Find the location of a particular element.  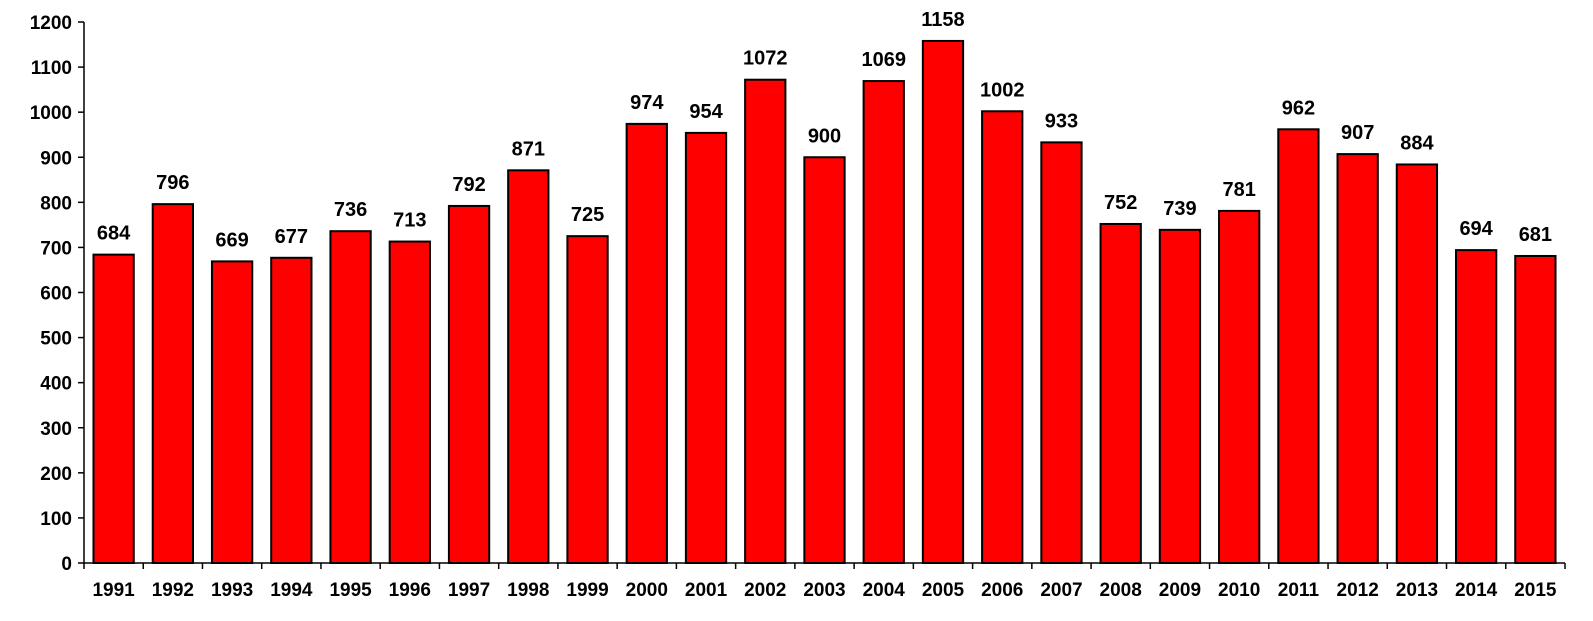

data-label: 736 is located at coordinates (350, 210).